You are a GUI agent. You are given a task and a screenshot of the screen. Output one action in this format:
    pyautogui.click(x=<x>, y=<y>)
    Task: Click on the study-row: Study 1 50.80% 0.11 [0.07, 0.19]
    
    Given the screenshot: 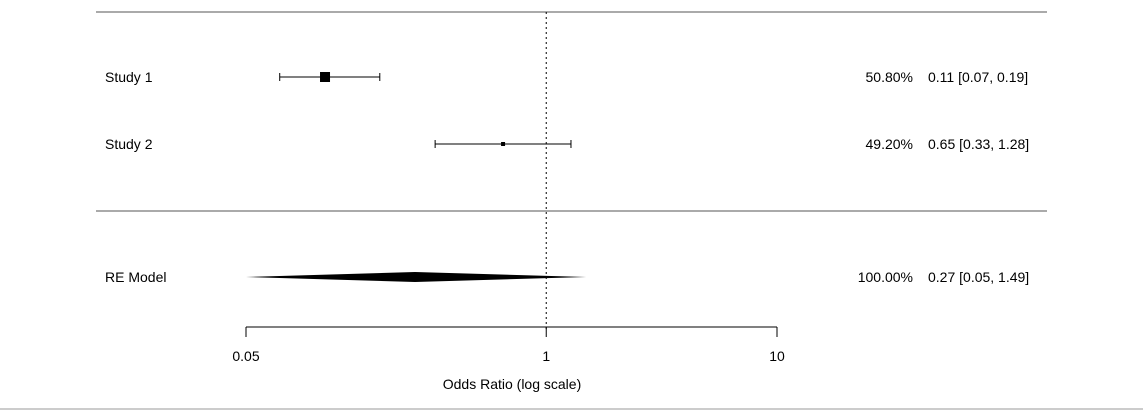 What is the action you would take?
    pyautogui.click(x=566, y=77)
    